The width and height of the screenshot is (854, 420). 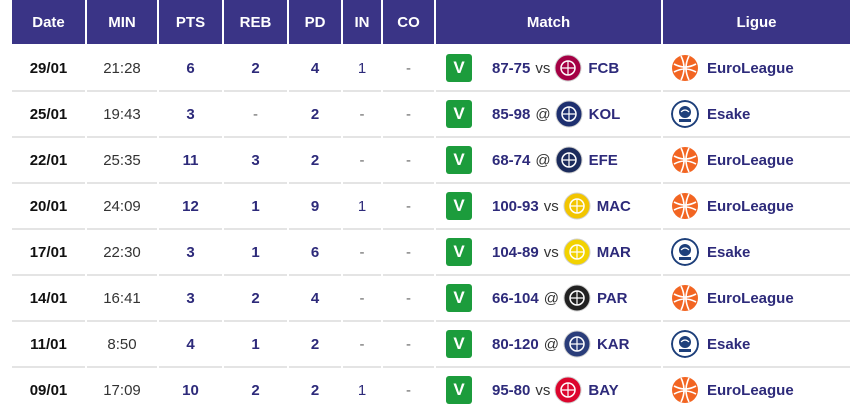 What do you see at coordinates (122, 23) in the screenshot?
I see `header-min: MIN` at bounding box center [122, 23].